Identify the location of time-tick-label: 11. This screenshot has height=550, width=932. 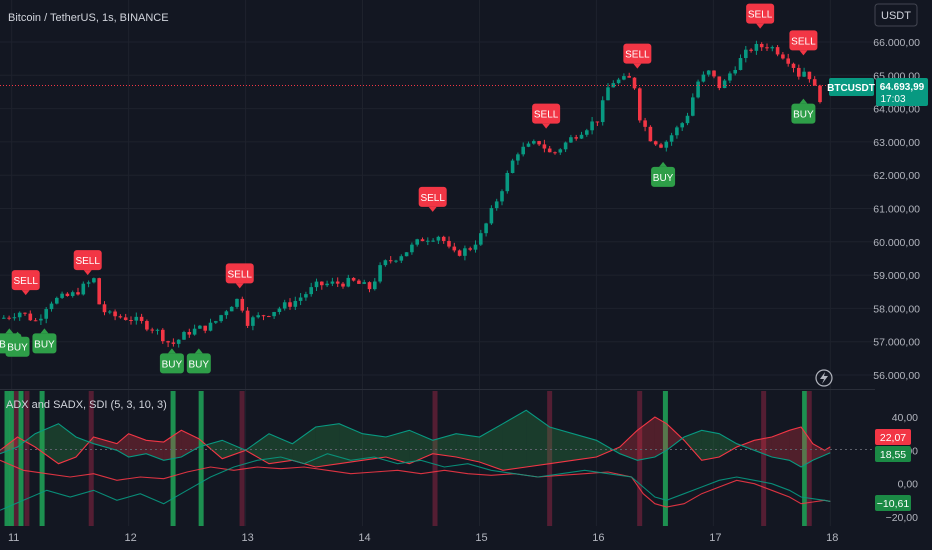
(13, 538).